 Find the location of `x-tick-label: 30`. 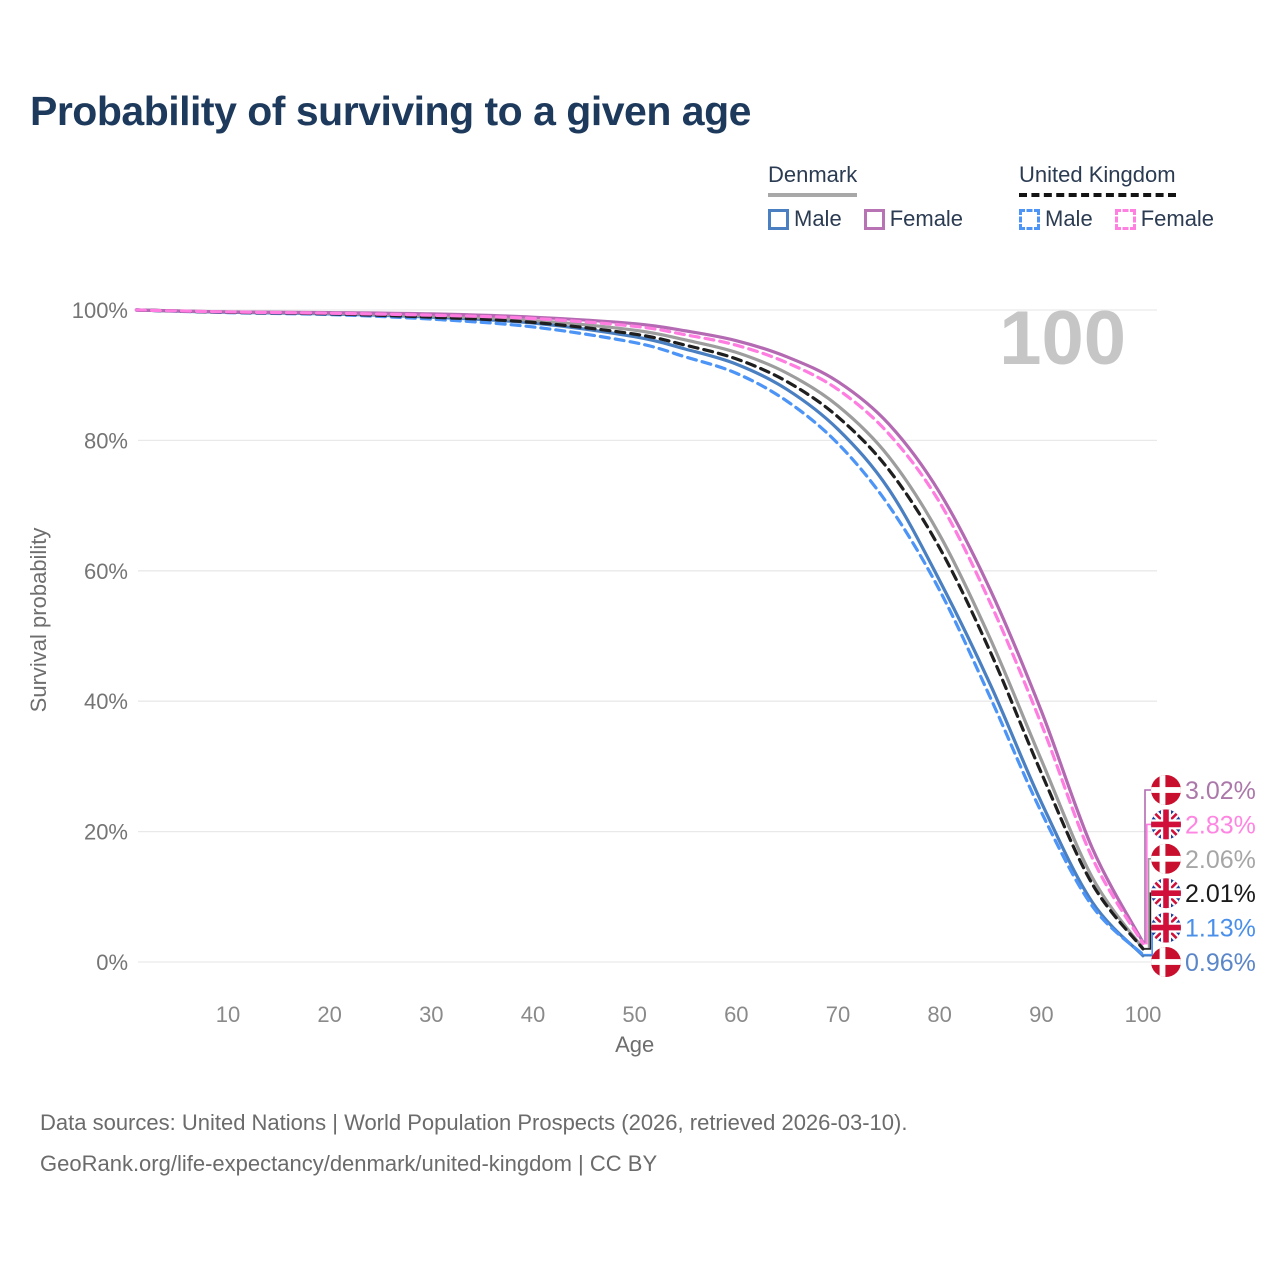

x-tick-label: 30 is located at coordinates (431, 1014).